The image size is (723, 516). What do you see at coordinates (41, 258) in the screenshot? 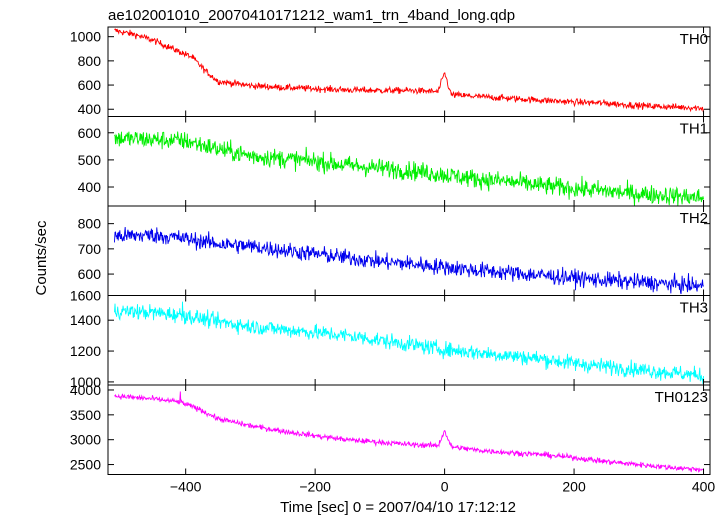
I see `y-axis-label: Counts/sec` at bounding box center [41, 258].